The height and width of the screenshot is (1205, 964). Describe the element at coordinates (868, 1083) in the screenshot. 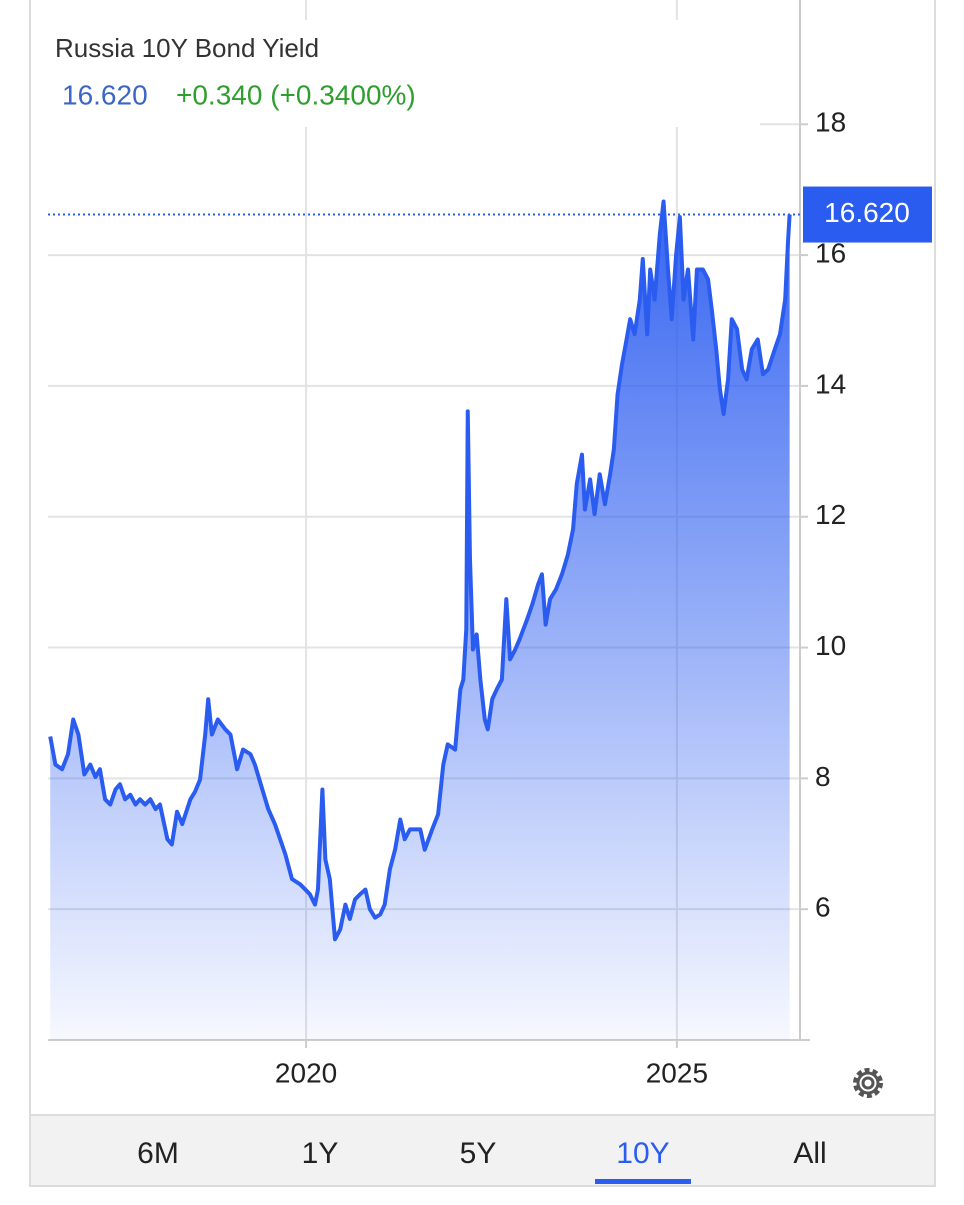

I see `settings-icon` at that location.